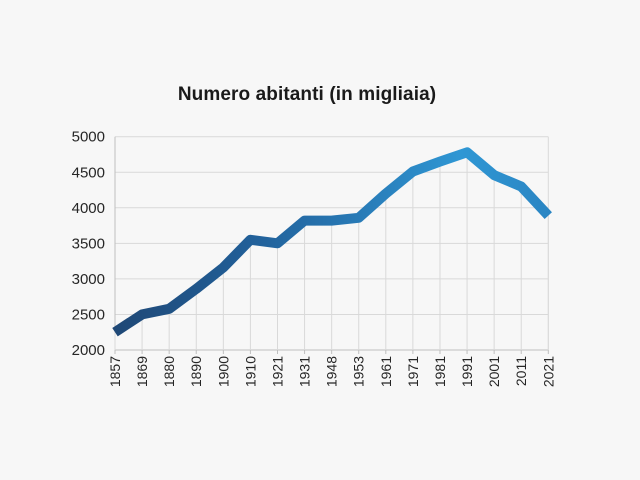  Describe the element at coordinates (359, 371) in the screenshot. I see `x-tick-label: 1953` at that location.